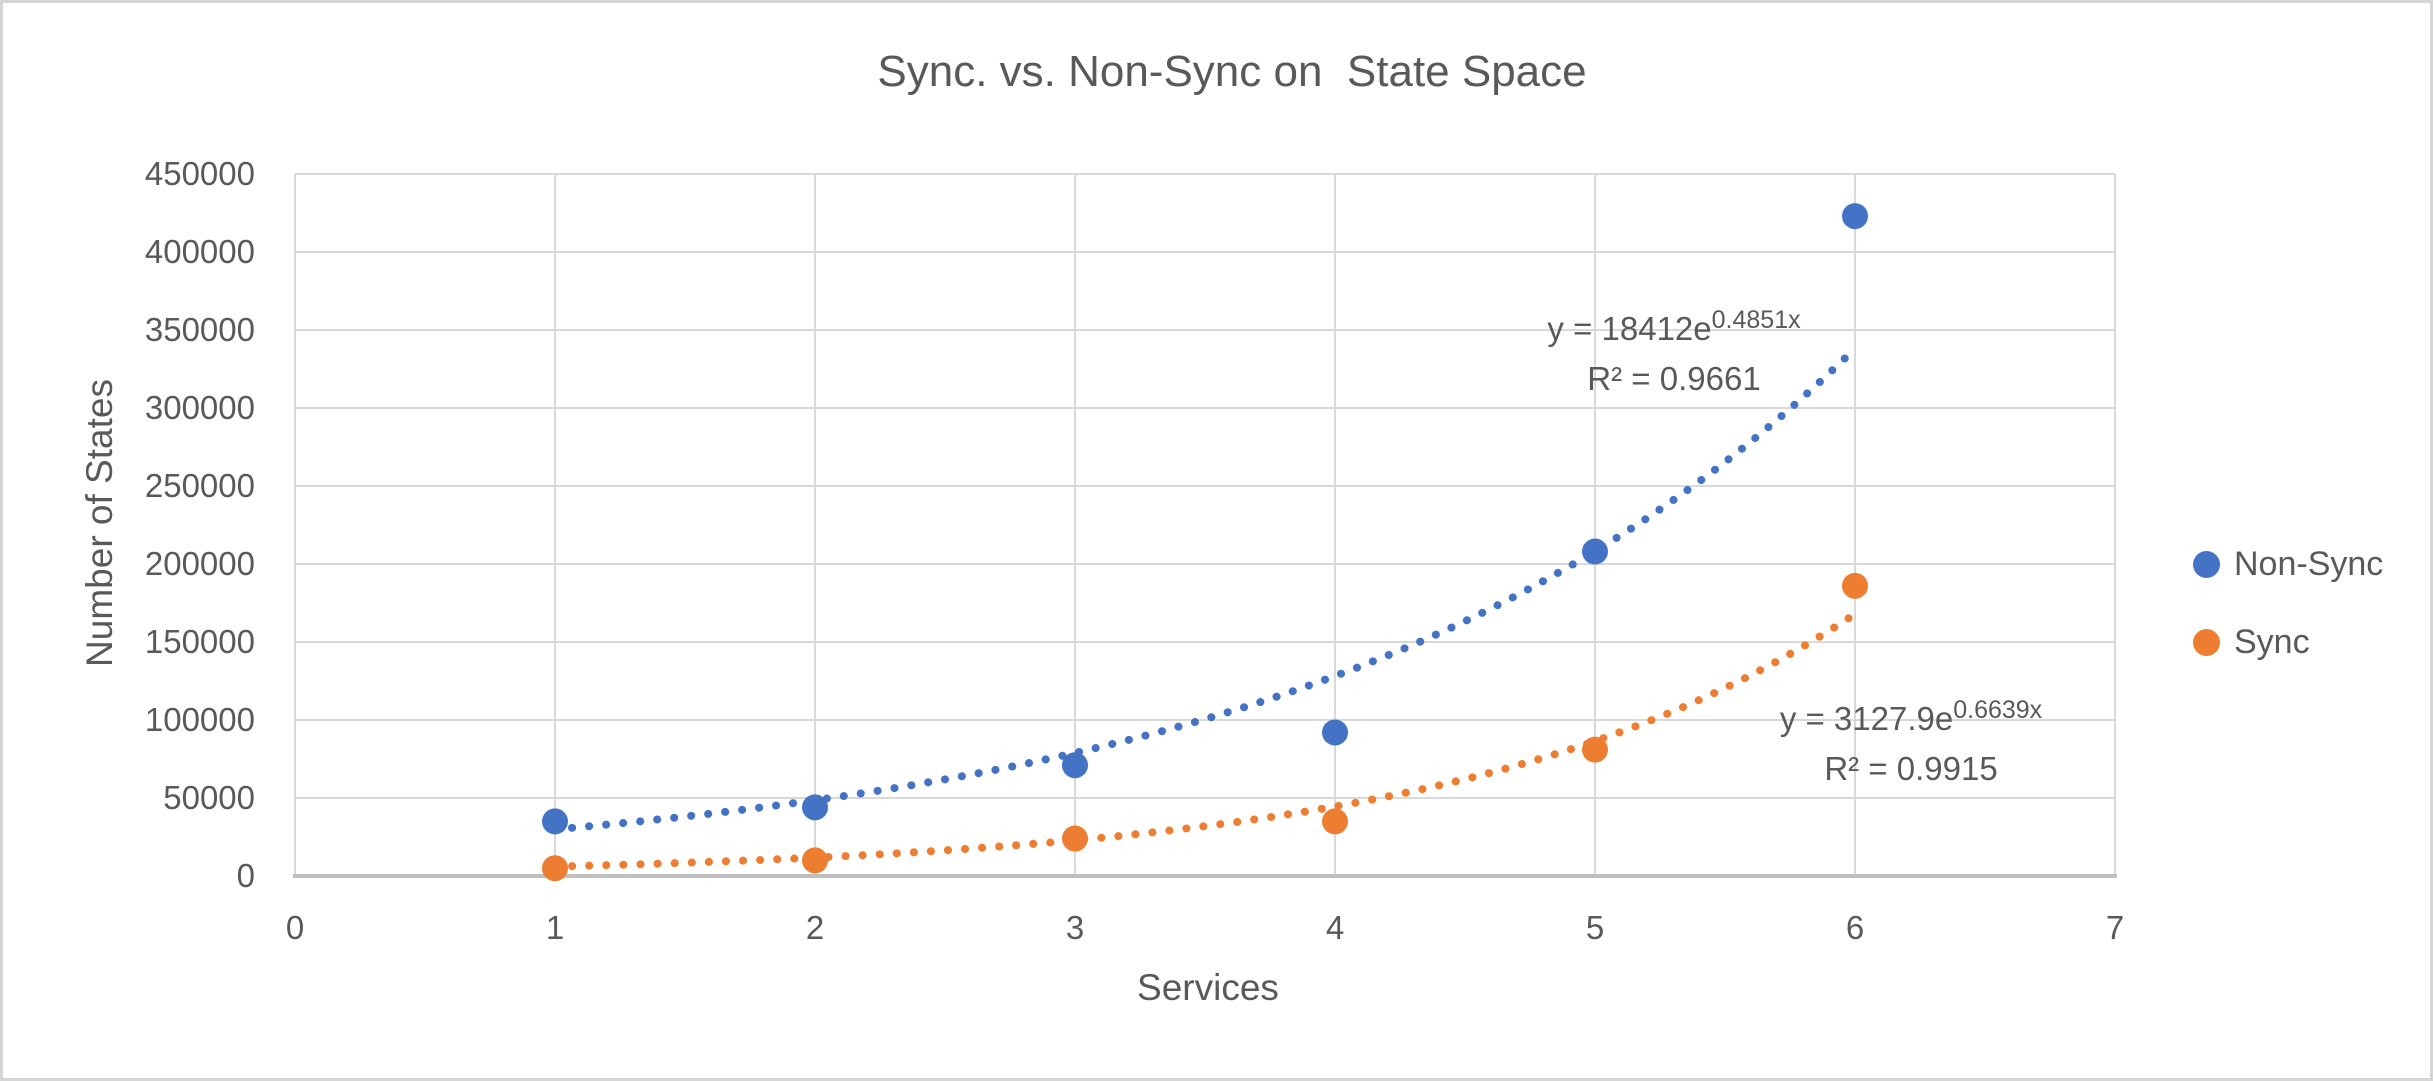 The image size is (2433, 1081). Describe the element at coordinates (199, 407) in the screenshot. I see `y-tick-label-300000: 300000` at that location.